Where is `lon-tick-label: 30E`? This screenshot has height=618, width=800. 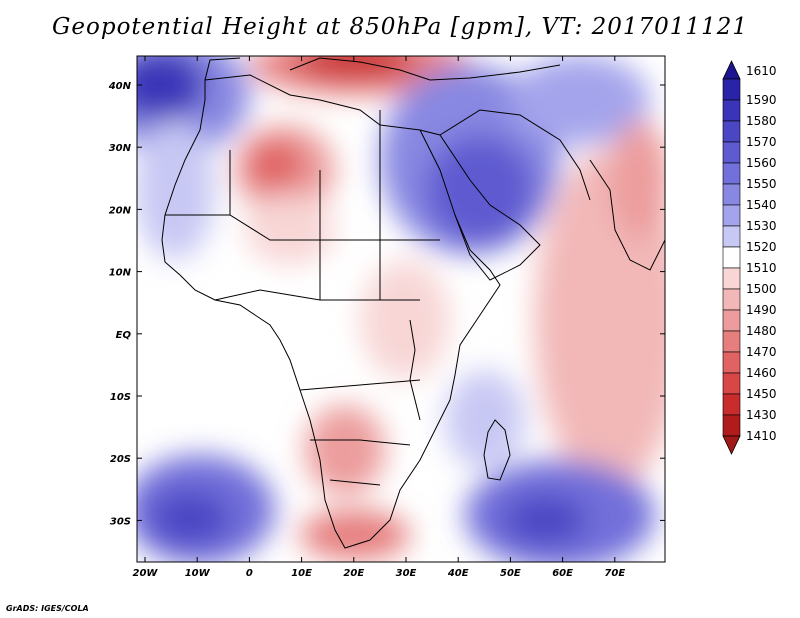 lon-tick-label: 30E is located at coordinates (406, 573).